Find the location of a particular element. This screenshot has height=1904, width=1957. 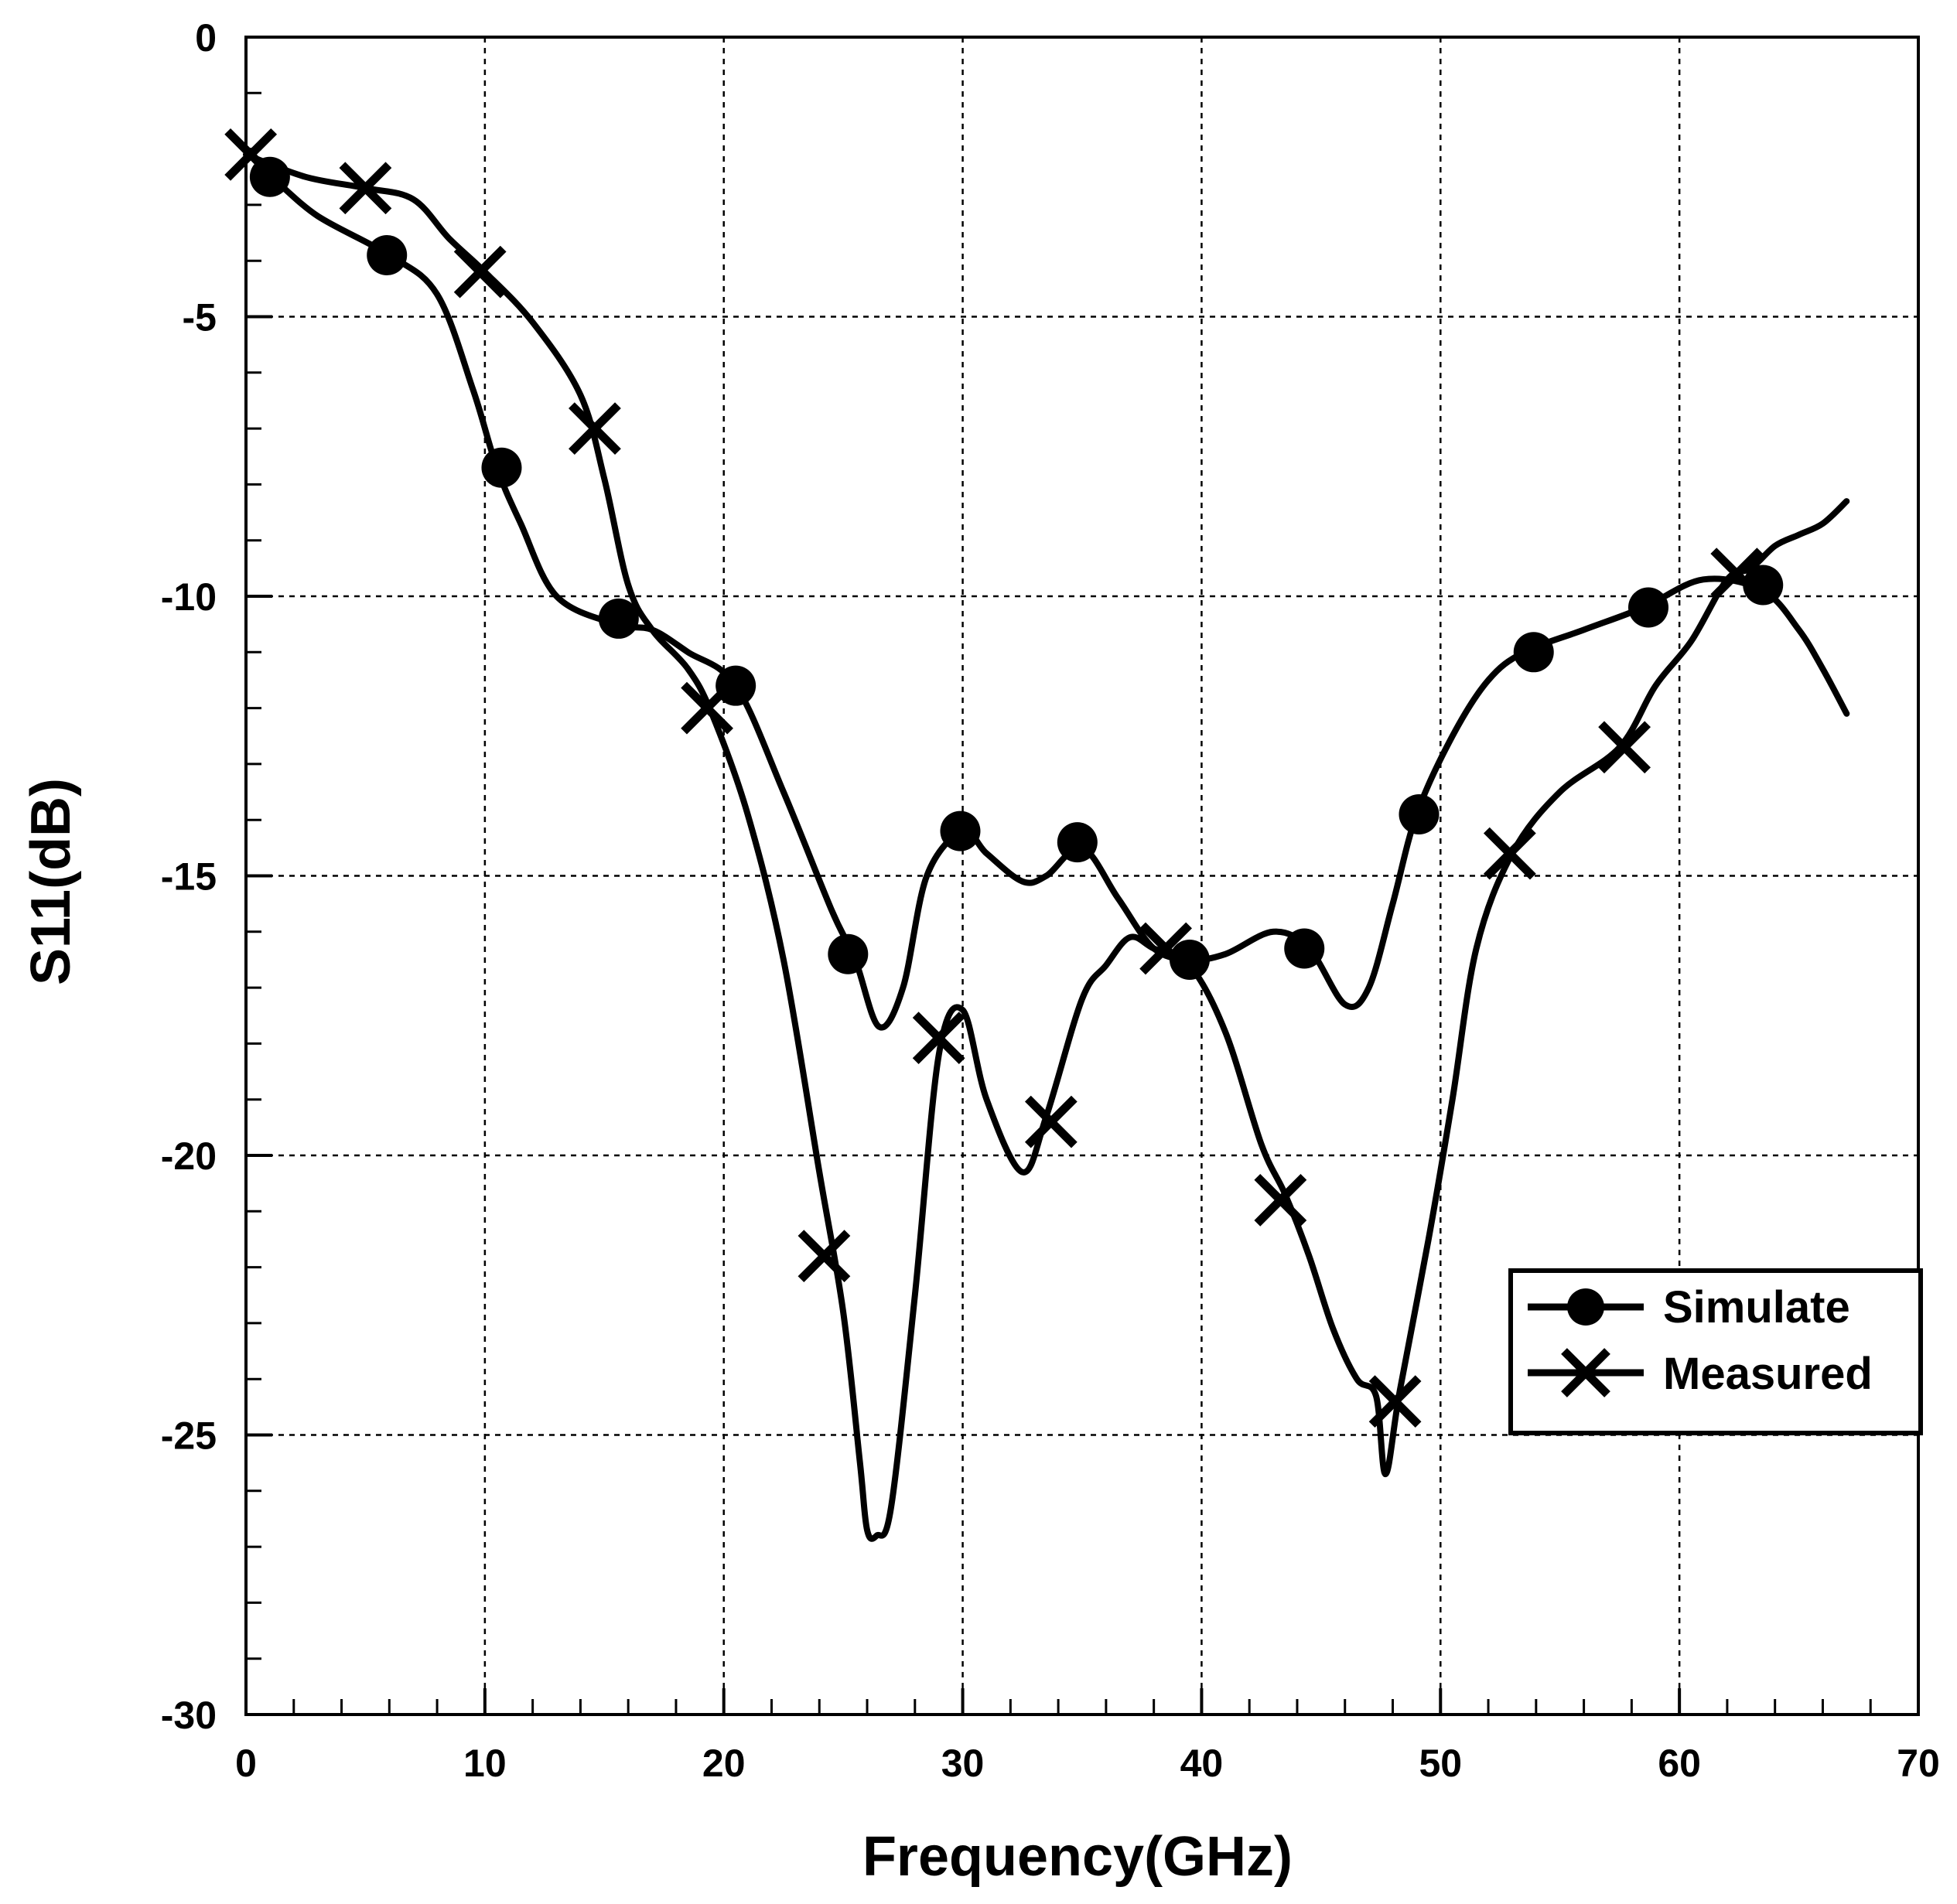

legend-marker-x-icon is located at coordinates (1585, 1373).